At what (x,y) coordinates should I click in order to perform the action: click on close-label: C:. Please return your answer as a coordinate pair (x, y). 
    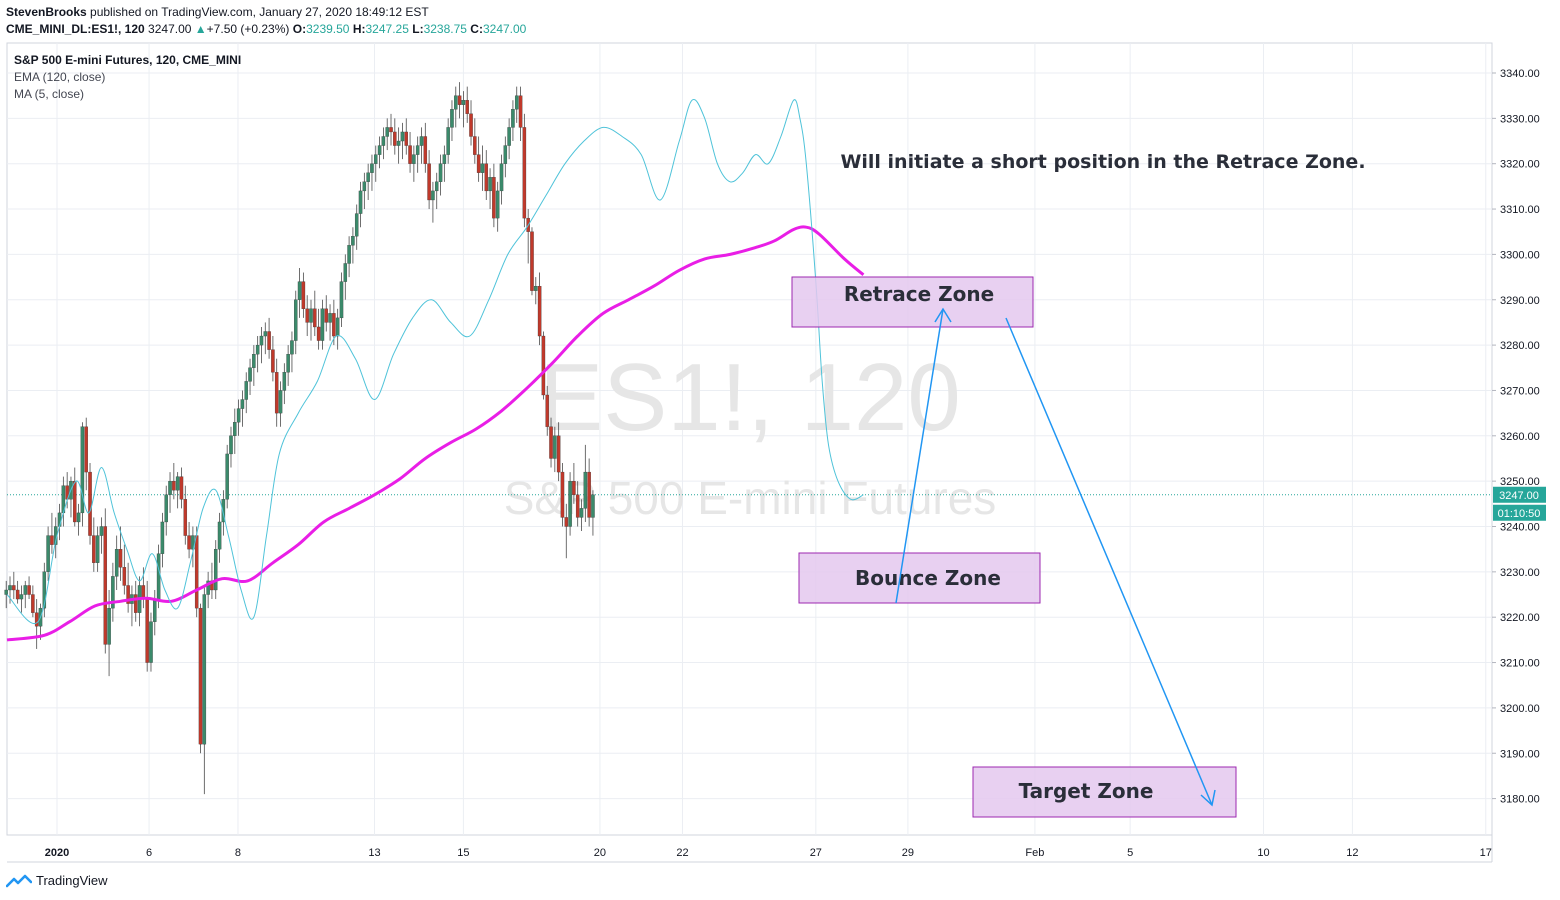
    Looking at the image, I should click on (476, 29).